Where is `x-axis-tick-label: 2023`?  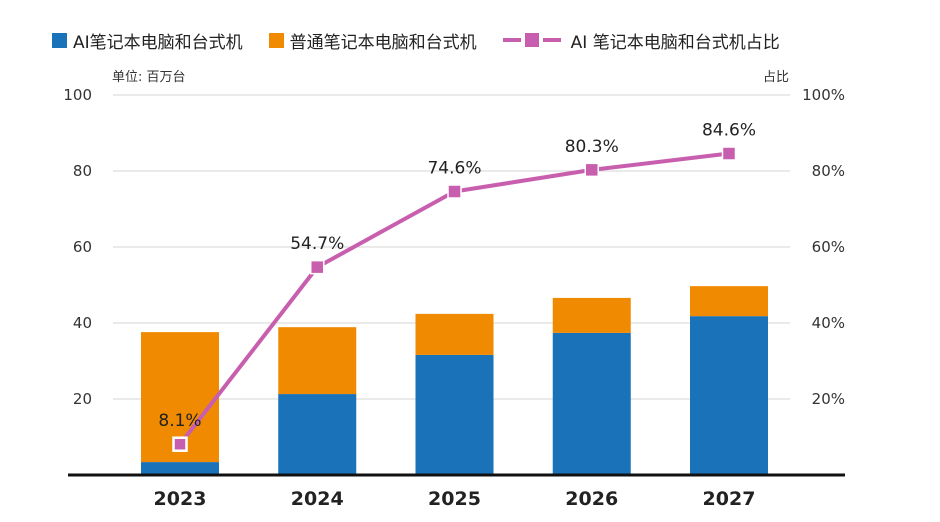 x-axis-tick-label: 2023 is located at coordinates (180, 499).